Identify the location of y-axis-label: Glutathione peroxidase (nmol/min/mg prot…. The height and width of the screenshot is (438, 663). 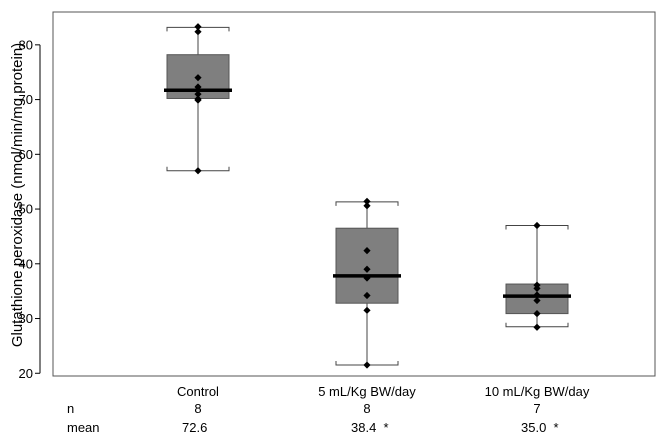
(17, 195).